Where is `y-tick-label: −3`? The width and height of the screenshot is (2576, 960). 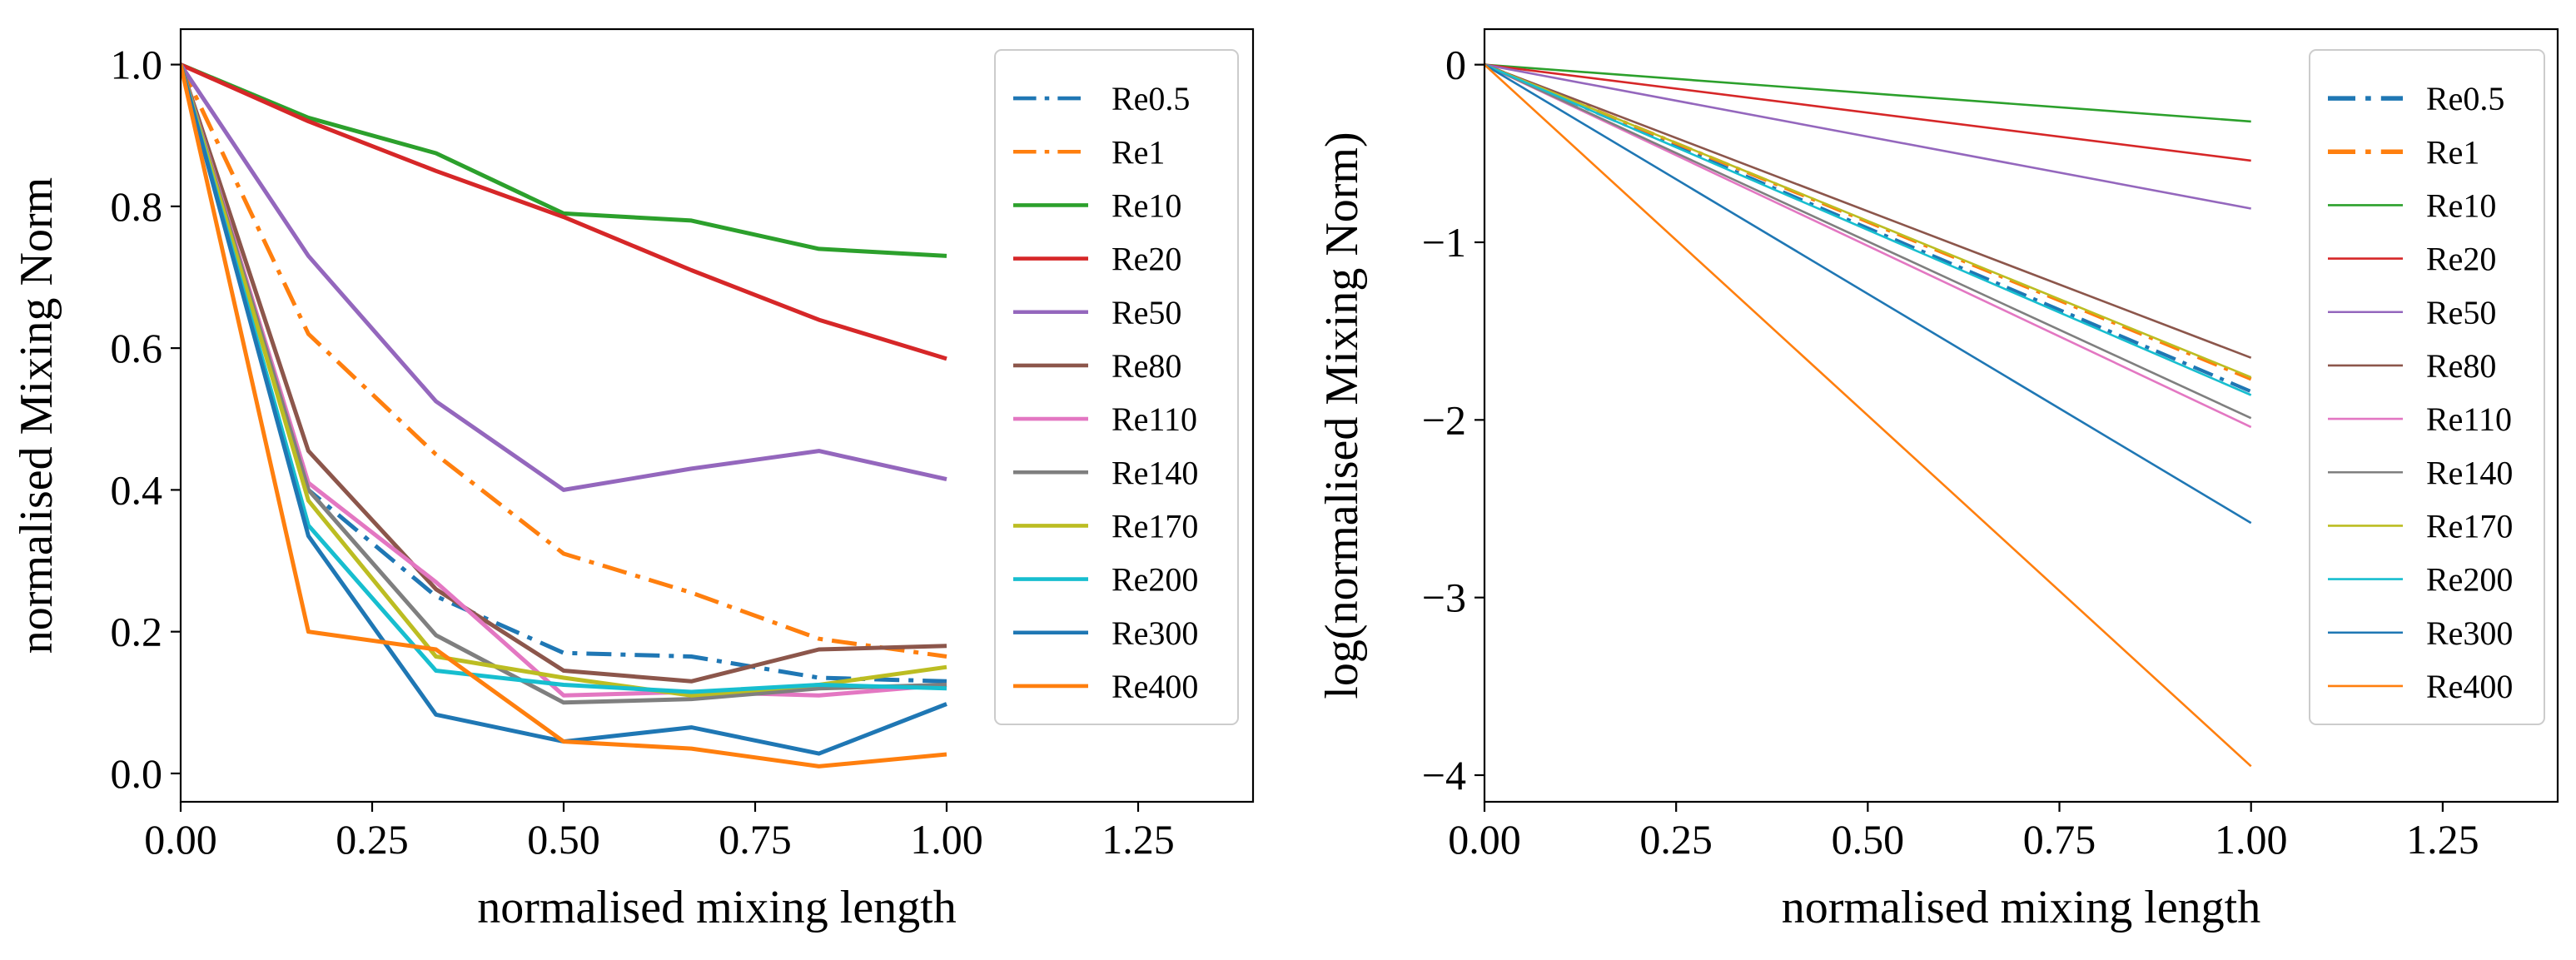 y-tick-label: −3 is located at coordinates (1444, 598).